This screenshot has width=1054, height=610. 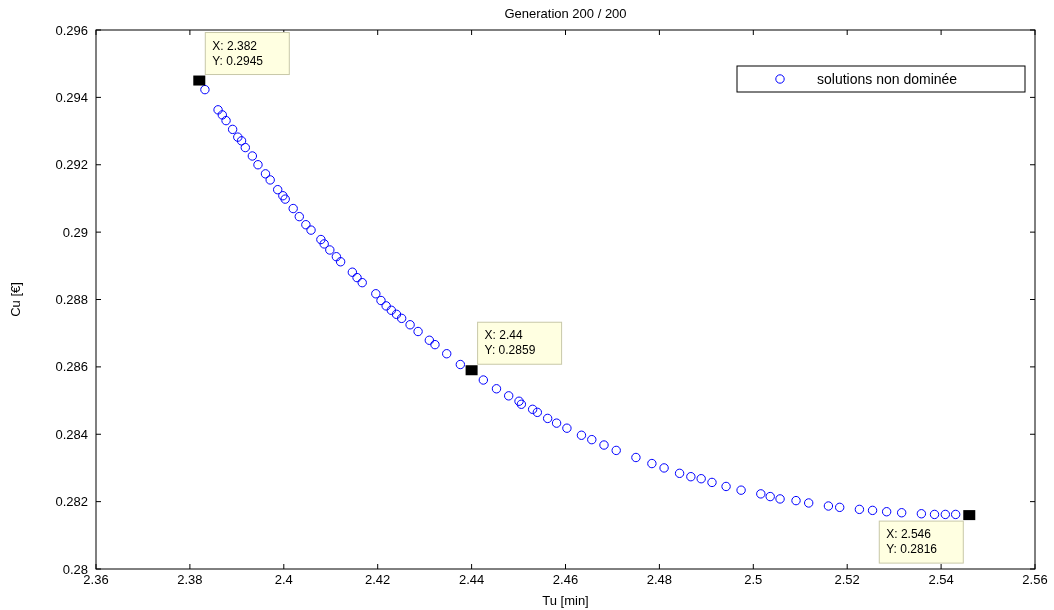 What do you see at coordinates (659, 579) in the screenshot?
I see `x-tick-label: 2.48` at bounding box center [659, 579].